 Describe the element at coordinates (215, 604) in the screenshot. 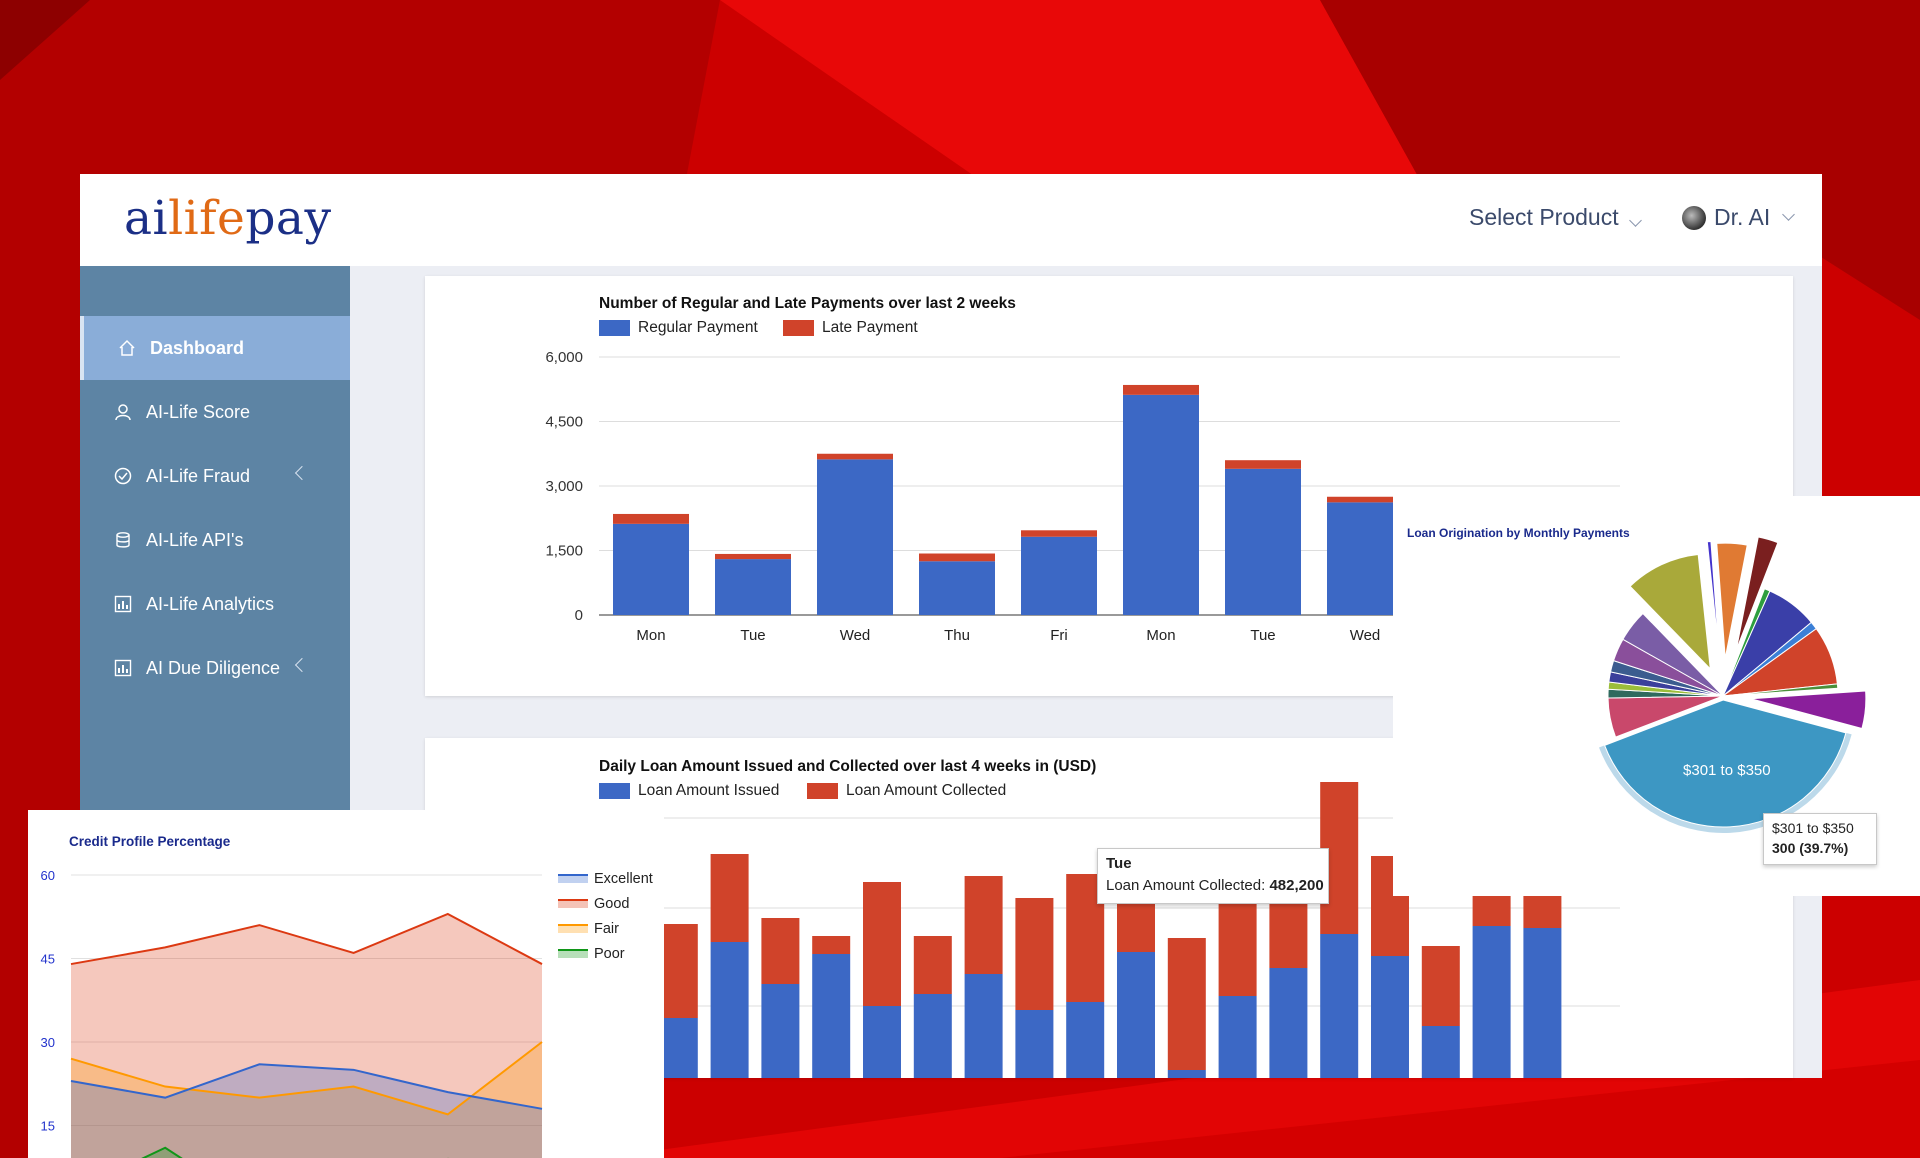

I see `sidebar-item-ai-life-analytics: AI-Life Analytics` at that location.